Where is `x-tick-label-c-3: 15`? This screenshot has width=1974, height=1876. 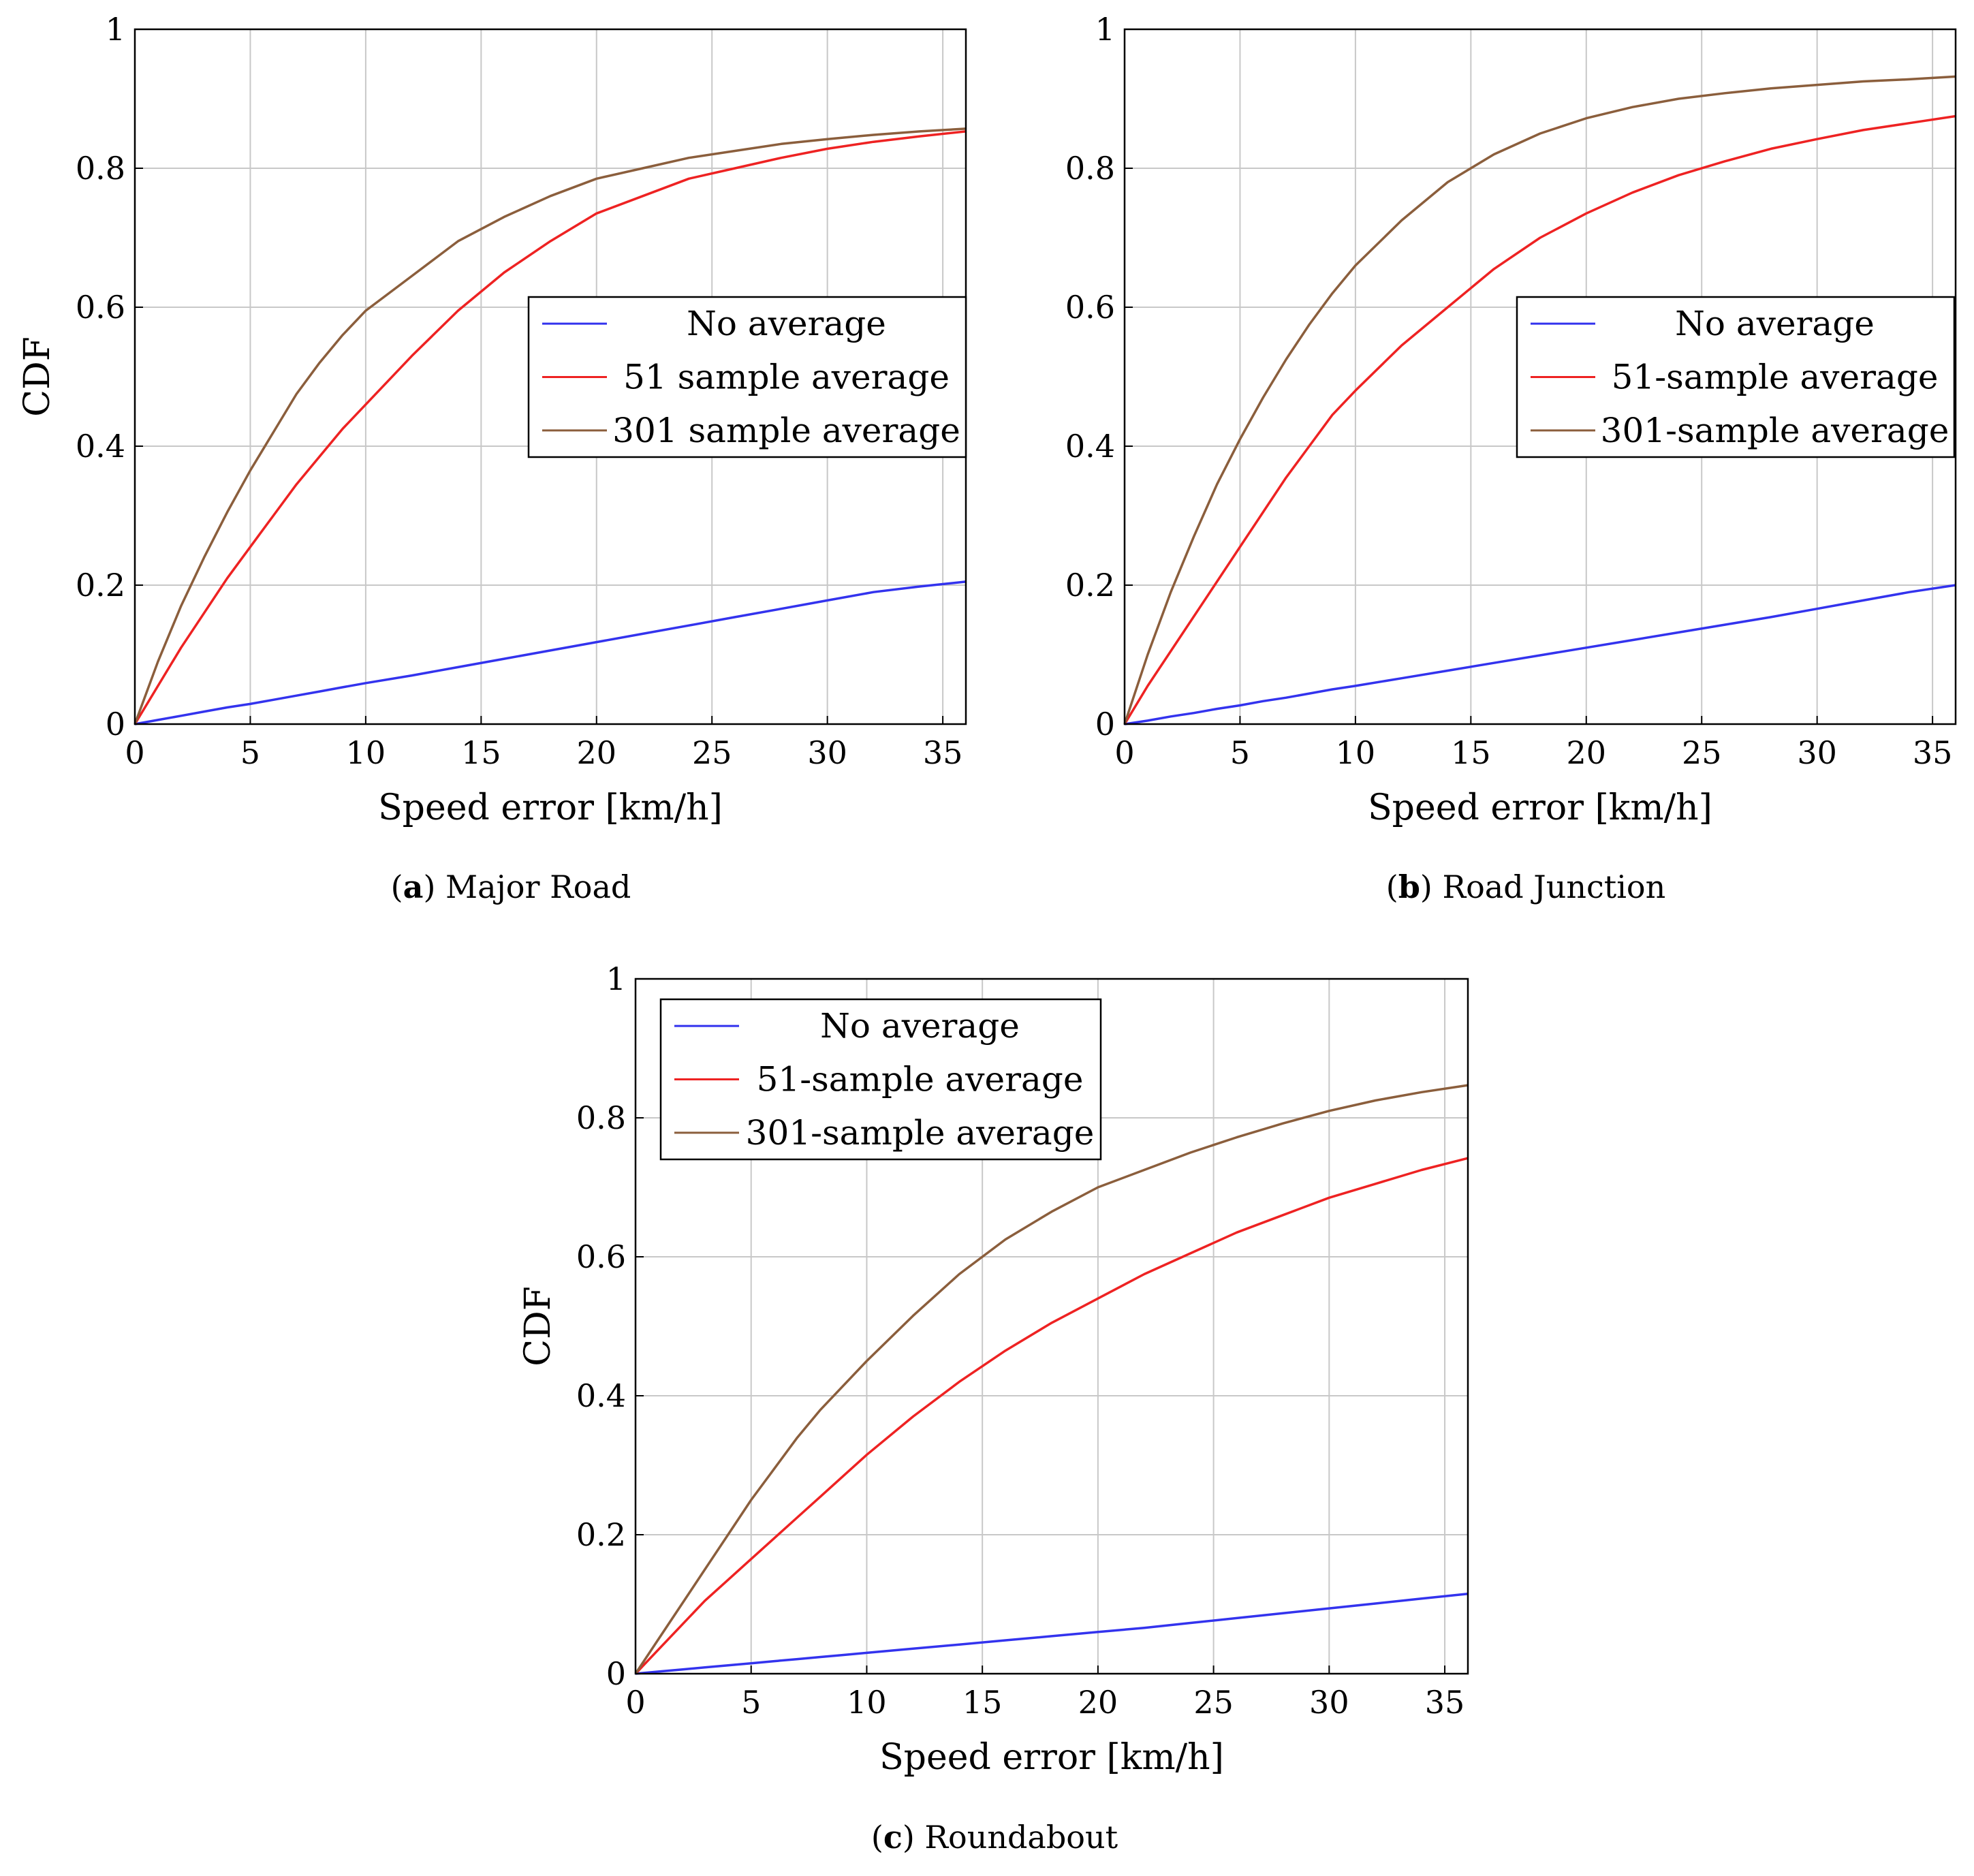 x-tick-label-c-3: 15 is located at coordinates (983, 1702).